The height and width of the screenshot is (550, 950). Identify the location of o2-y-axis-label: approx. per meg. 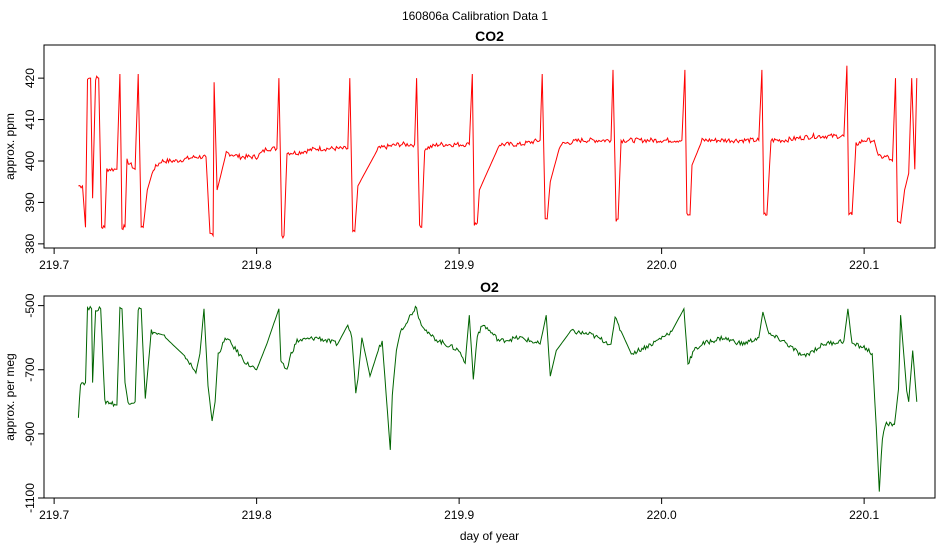
(10, 396).